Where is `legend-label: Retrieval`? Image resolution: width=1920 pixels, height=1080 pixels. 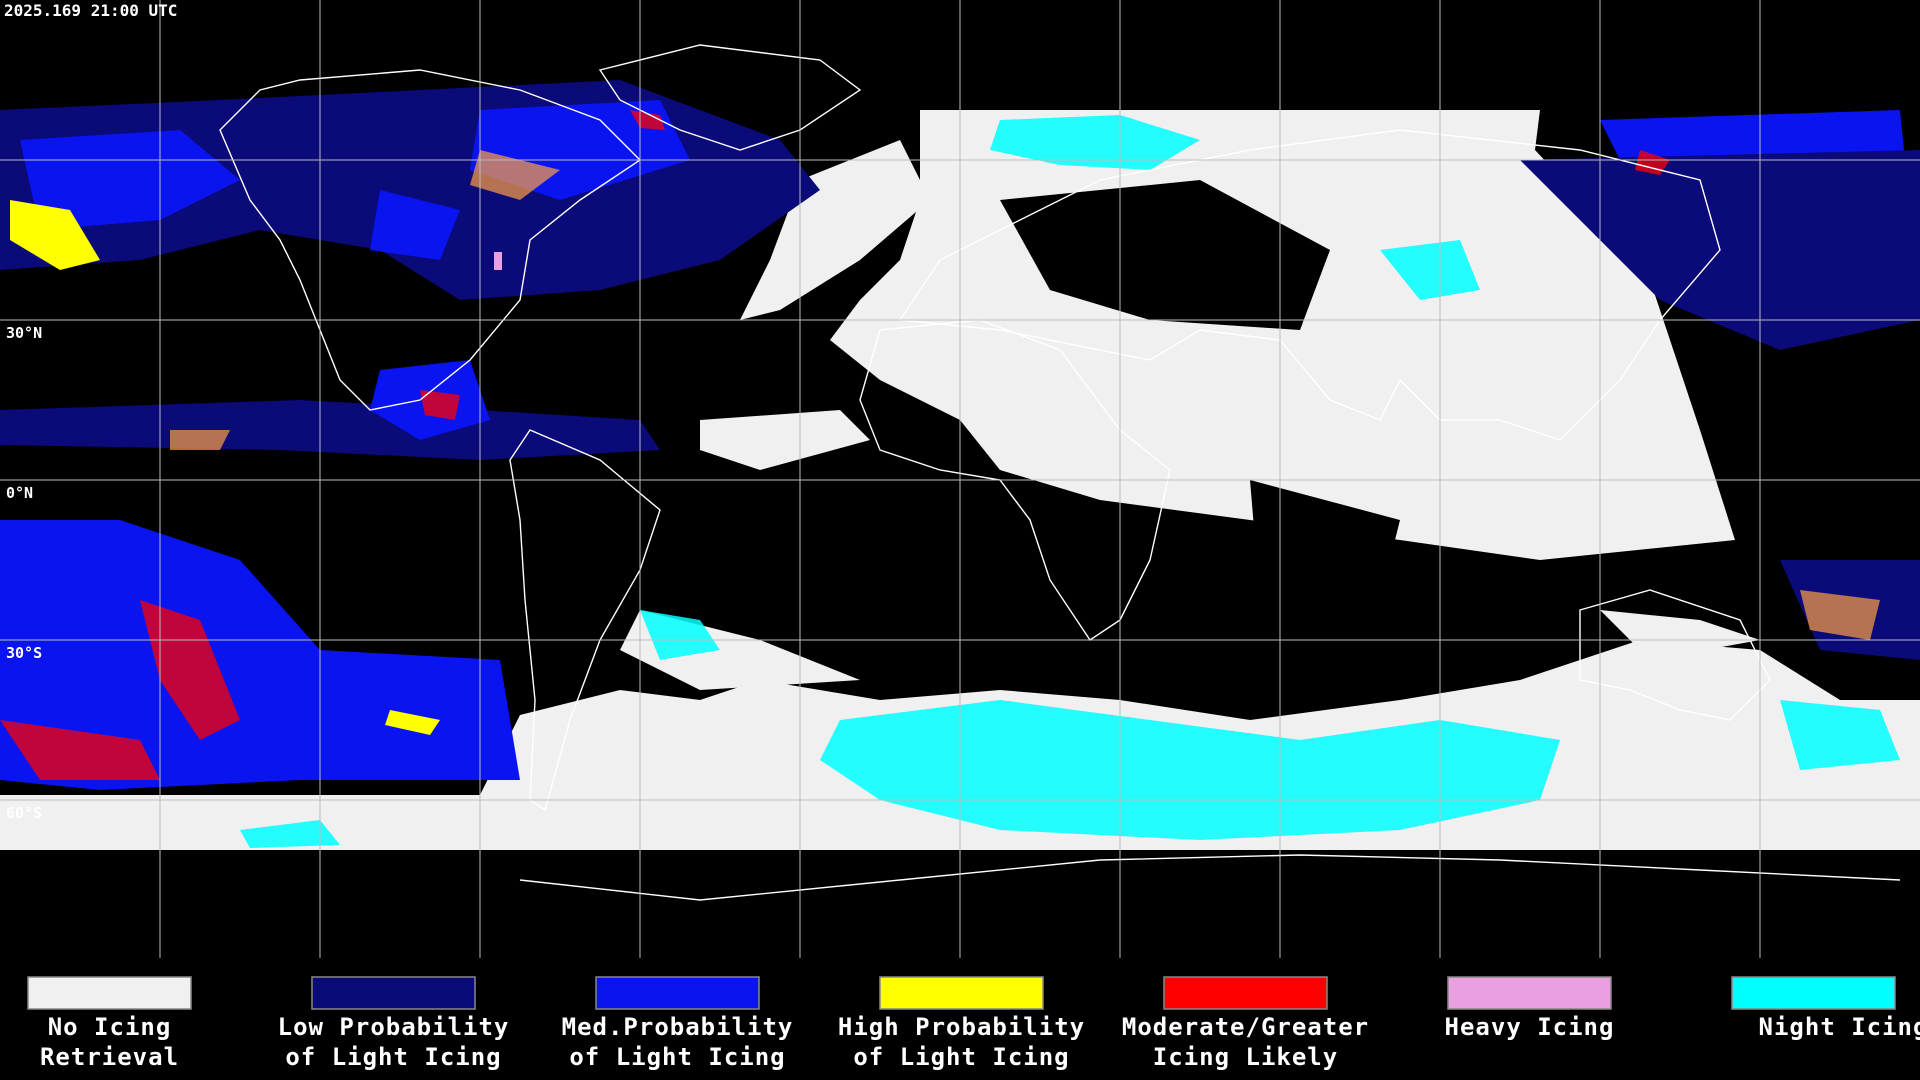 legend-label: Retrieval is located at coordinates (109, 1057).